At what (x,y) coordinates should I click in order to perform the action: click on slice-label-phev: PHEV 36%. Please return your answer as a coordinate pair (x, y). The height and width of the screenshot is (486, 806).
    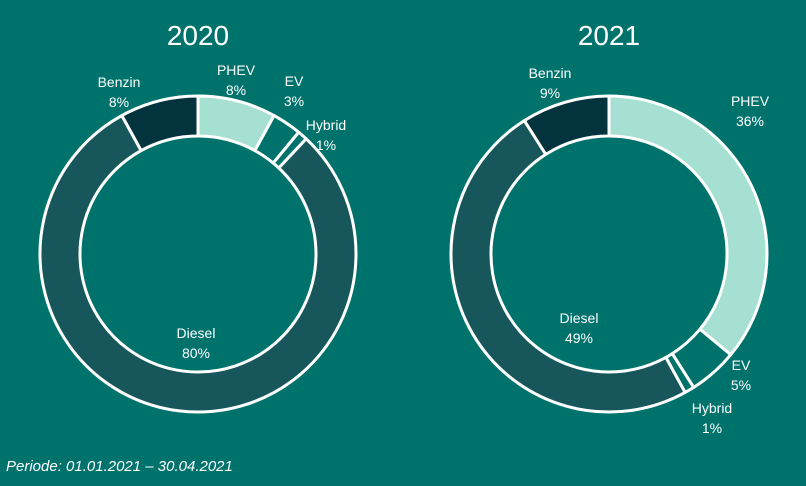
    Looking at the image, I should click on (750, 111).